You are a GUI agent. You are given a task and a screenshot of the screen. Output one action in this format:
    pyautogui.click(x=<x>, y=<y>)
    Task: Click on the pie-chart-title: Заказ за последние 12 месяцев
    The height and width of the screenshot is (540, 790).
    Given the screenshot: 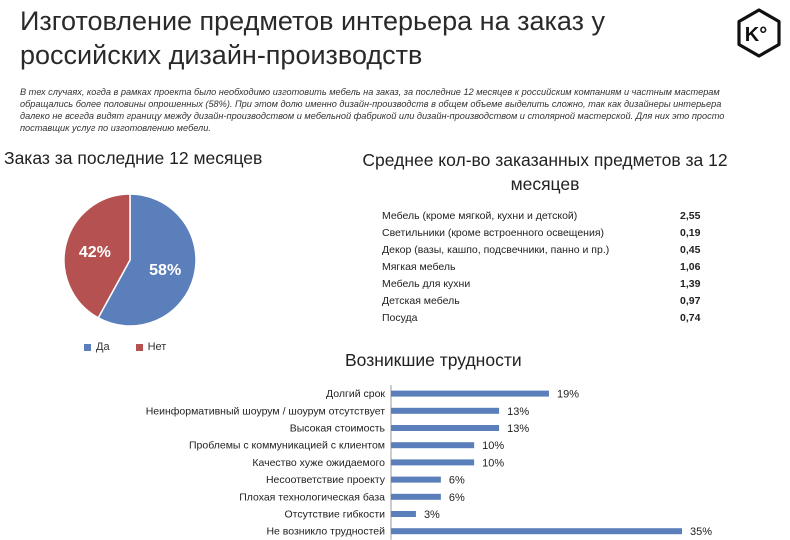 What is the action you would take?
    pyautogui.click(x=133, y=158)
    